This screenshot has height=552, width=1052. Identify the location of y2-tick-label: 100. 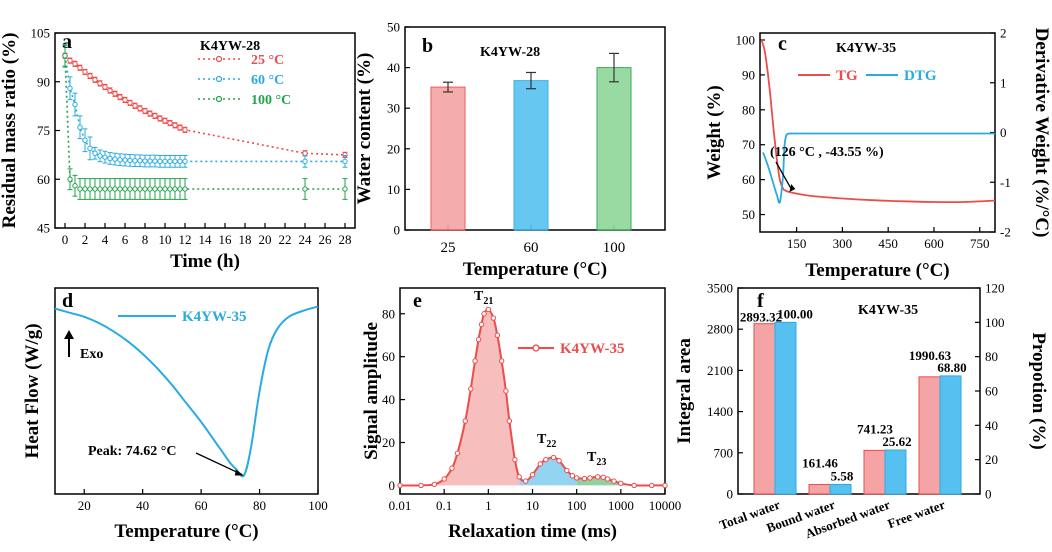
(995, 322).